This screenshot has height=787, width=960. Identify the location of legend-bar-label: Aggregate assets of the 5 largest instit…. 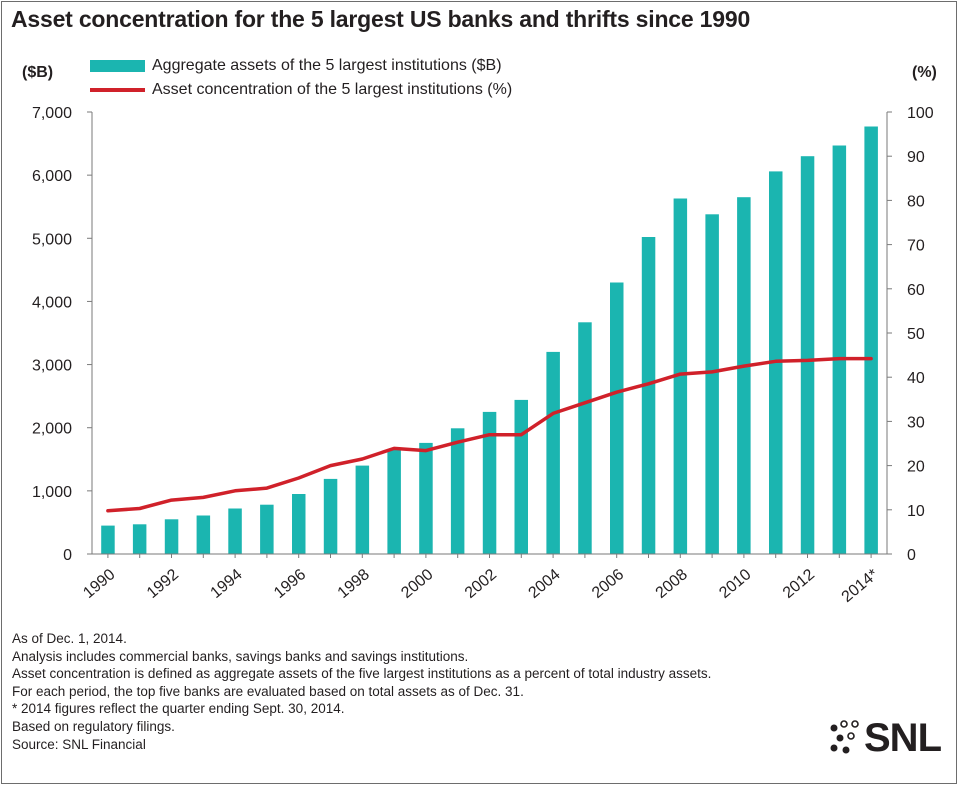
(327, 65).